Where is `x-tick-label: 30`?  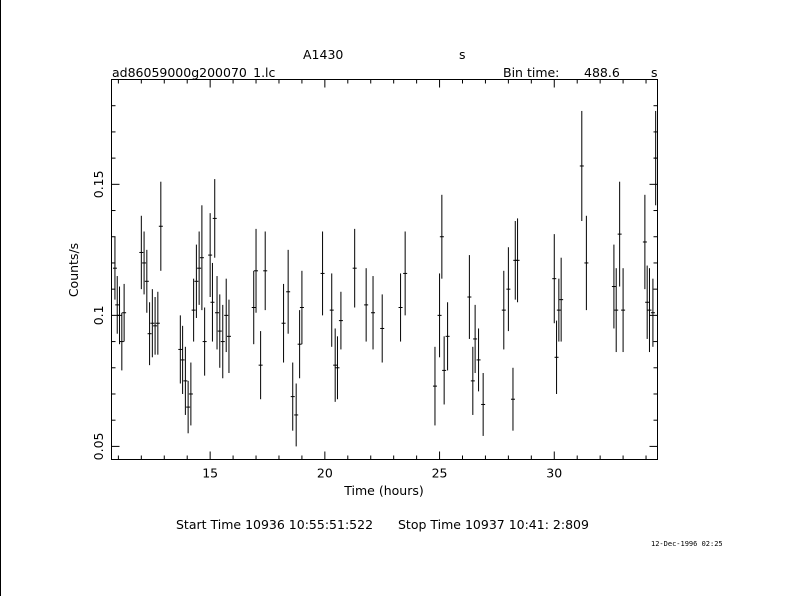
x-tick-label: 30 is located at coordinates (554, 473).